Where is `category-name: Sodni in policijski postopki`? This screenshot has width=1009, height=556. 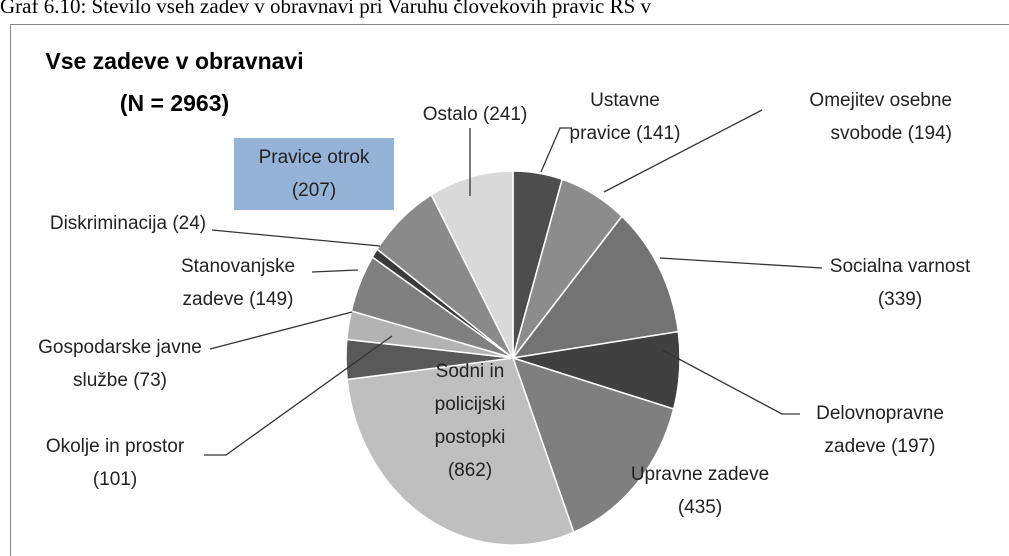 category-name: Sodni in policijski postopki is located at coordinates (470, 404).